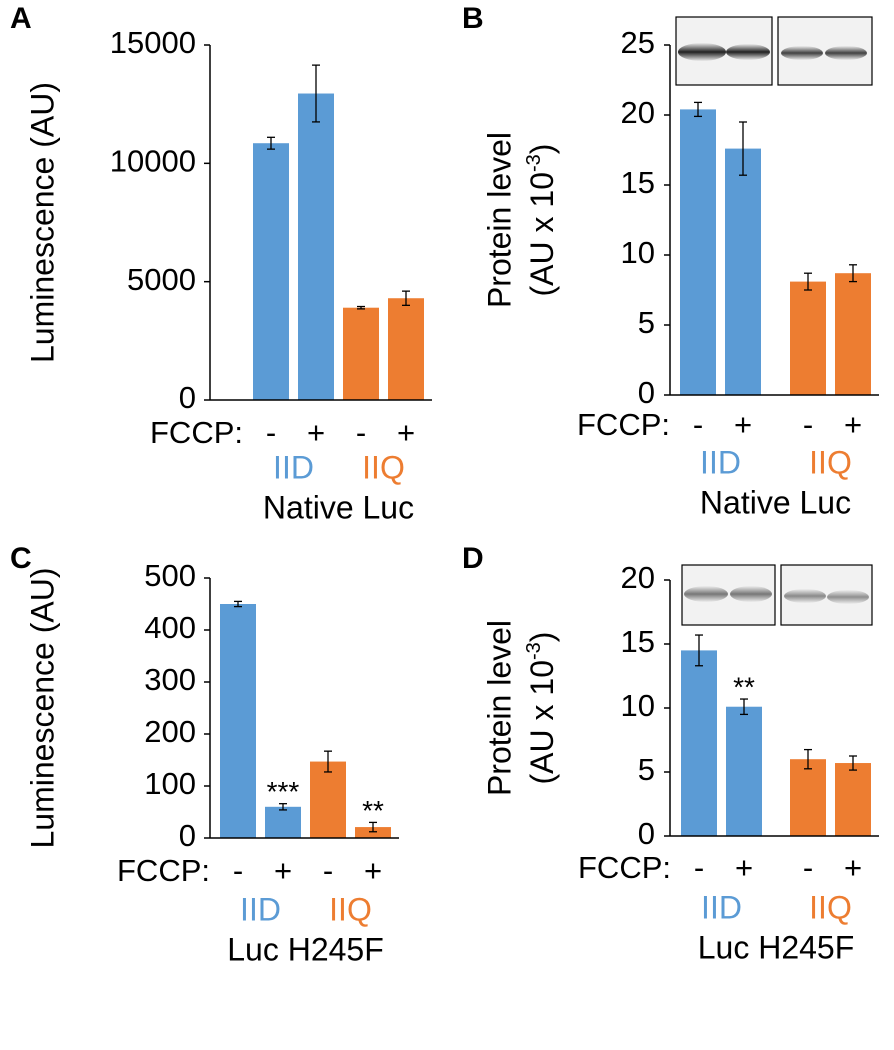  I want to click on y-tick-label: 100, so click(170, 783).